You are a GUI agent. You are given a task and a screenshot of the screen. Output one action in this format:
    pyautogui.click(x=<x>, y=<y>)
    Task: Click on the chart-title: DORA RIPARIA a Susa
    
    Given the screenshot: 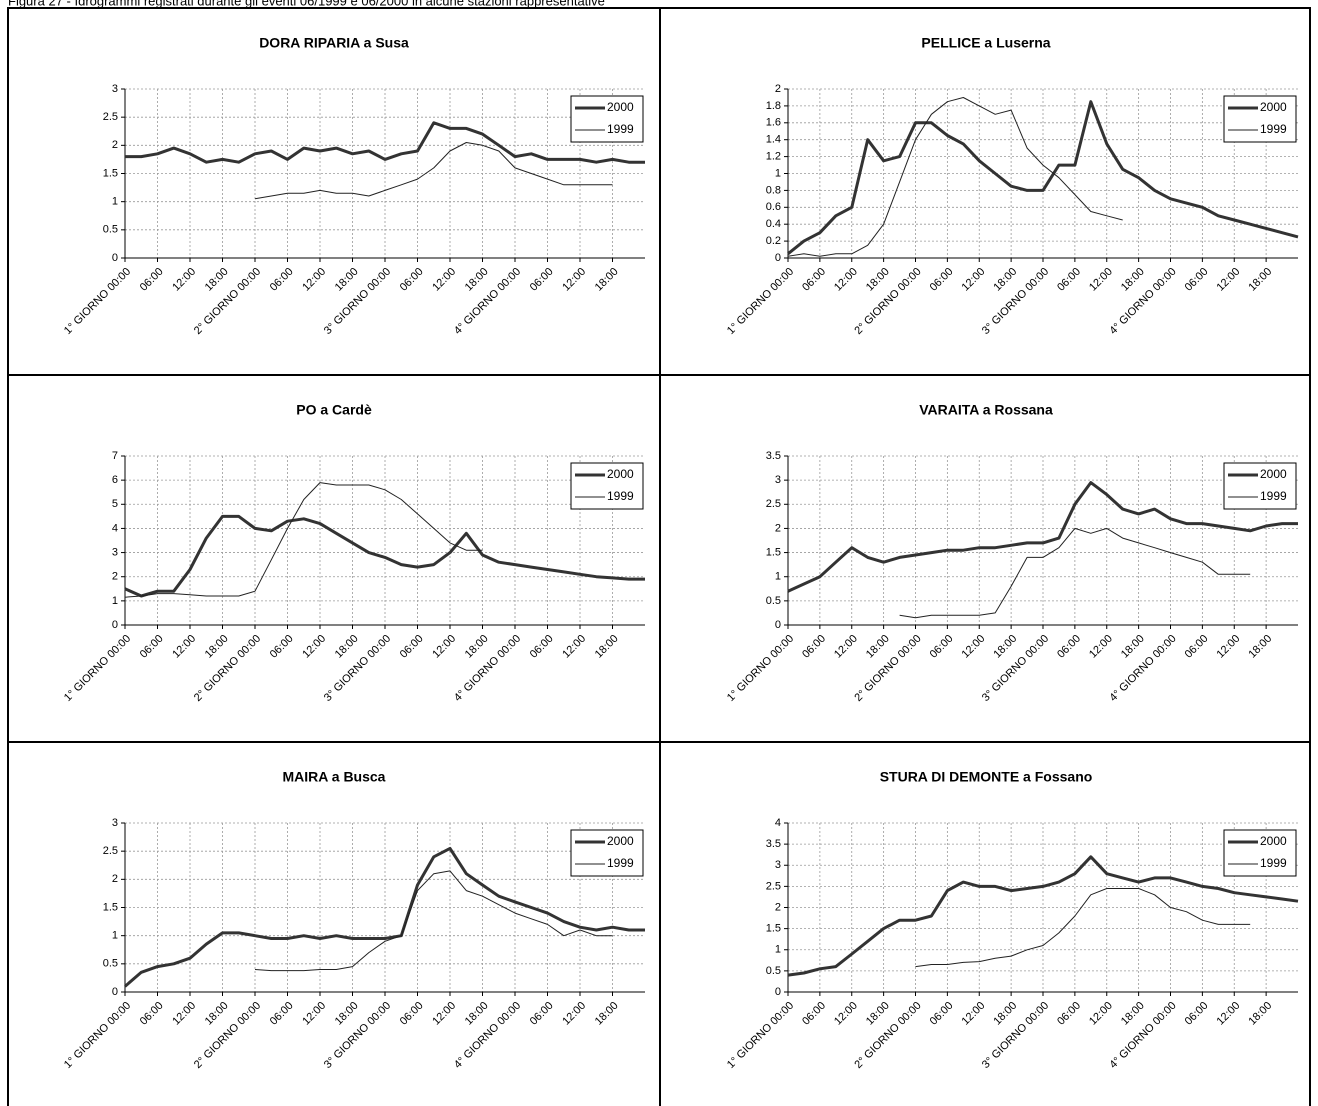 What is the action you would take?
    pyautogui.click(x=334, y=43)
    